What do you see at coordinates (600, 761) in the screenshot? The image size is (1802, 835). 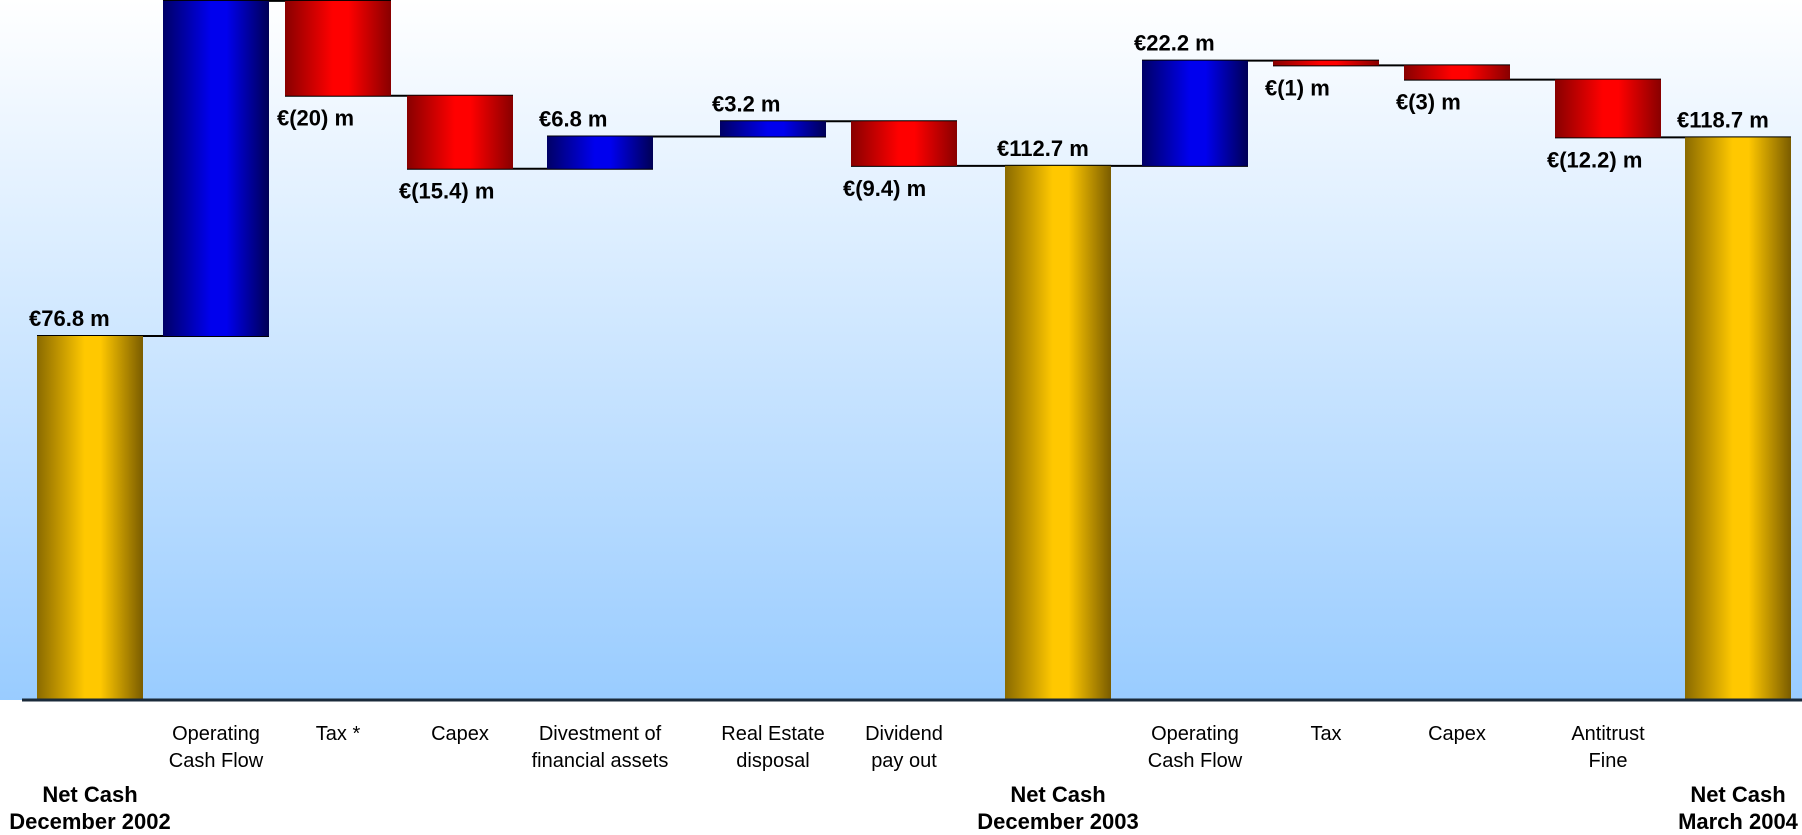 I see `category-label: financial assets` at bounding box center [600, 761].